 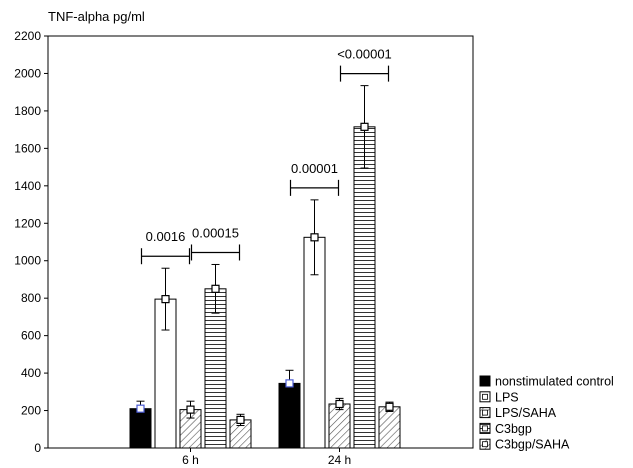 I want to click on significance-label: <0.00001, so click(x=364, y=54).